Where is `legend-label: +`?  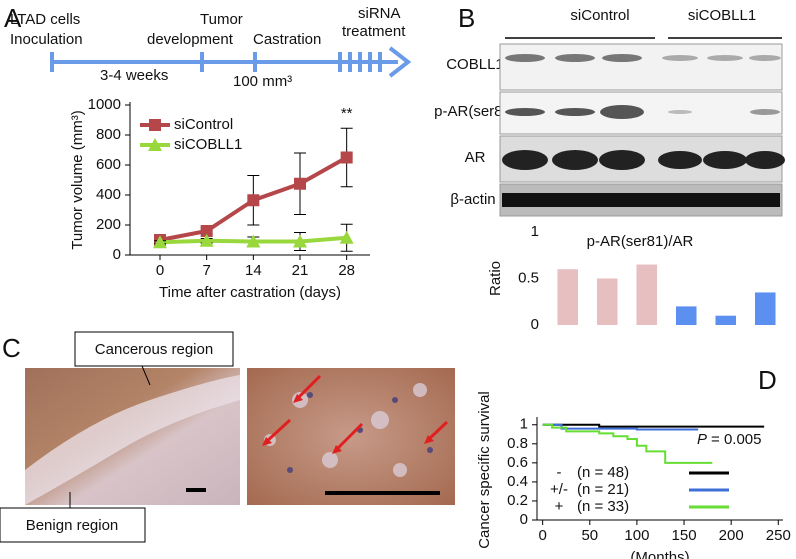 legend-label: + is located at coordinates (559, 506).